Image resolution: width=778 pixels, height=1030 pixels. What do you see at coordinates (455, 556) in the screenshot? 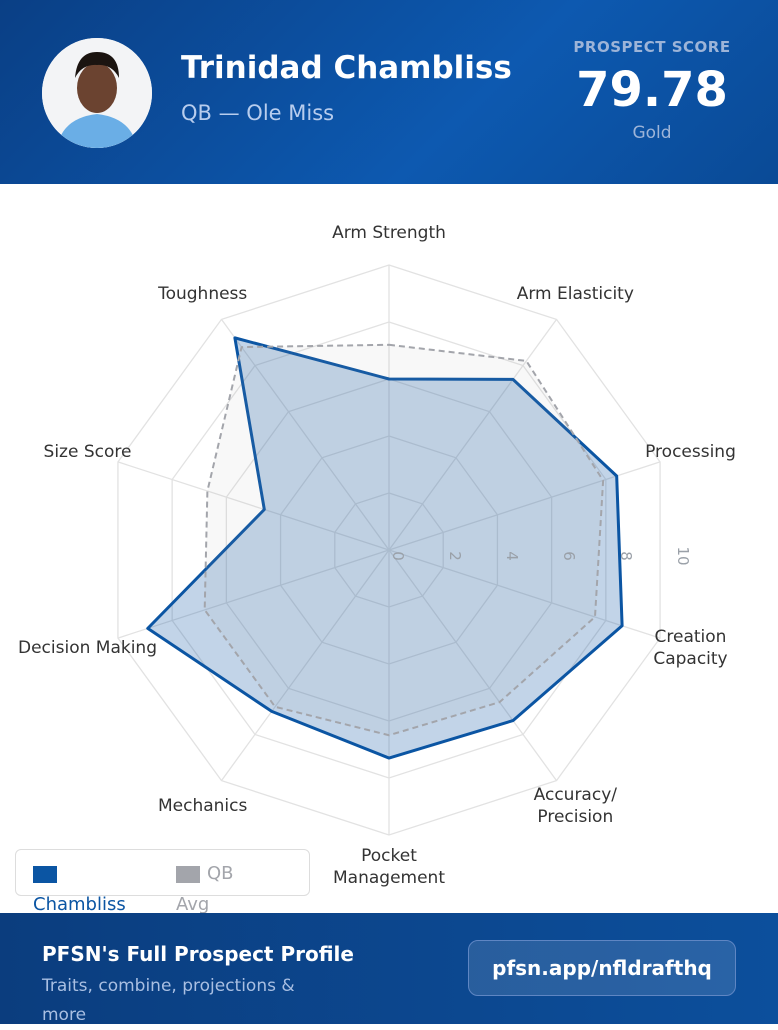
I see `r-tick-label: 2` at bounding box center [455, 556].